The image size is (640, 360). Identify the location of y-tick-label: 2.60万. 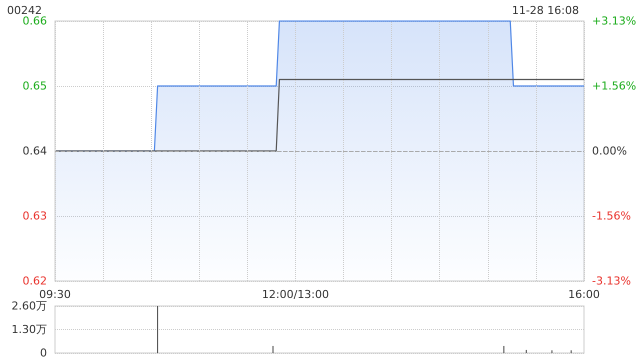
(29, 306).